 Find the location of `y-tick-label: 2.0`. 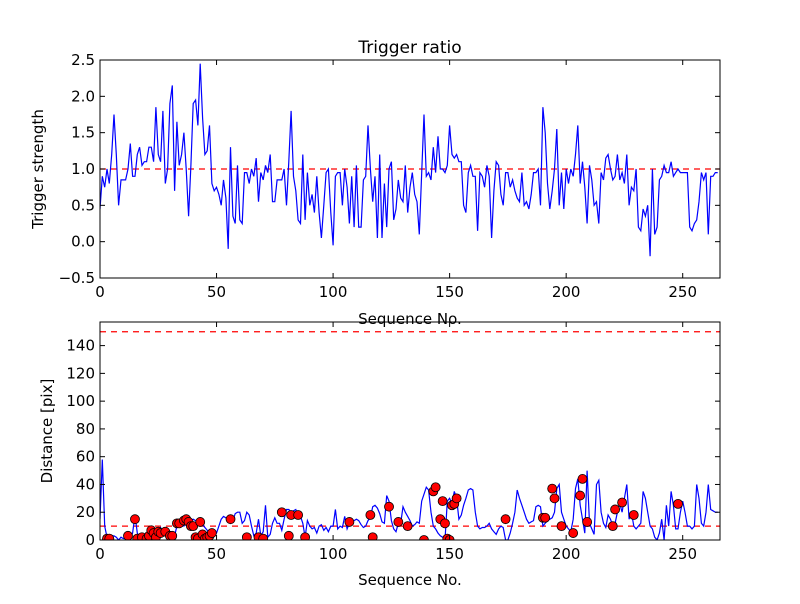

y-tick-label: 2.0 is located at coordinates (83, 96).